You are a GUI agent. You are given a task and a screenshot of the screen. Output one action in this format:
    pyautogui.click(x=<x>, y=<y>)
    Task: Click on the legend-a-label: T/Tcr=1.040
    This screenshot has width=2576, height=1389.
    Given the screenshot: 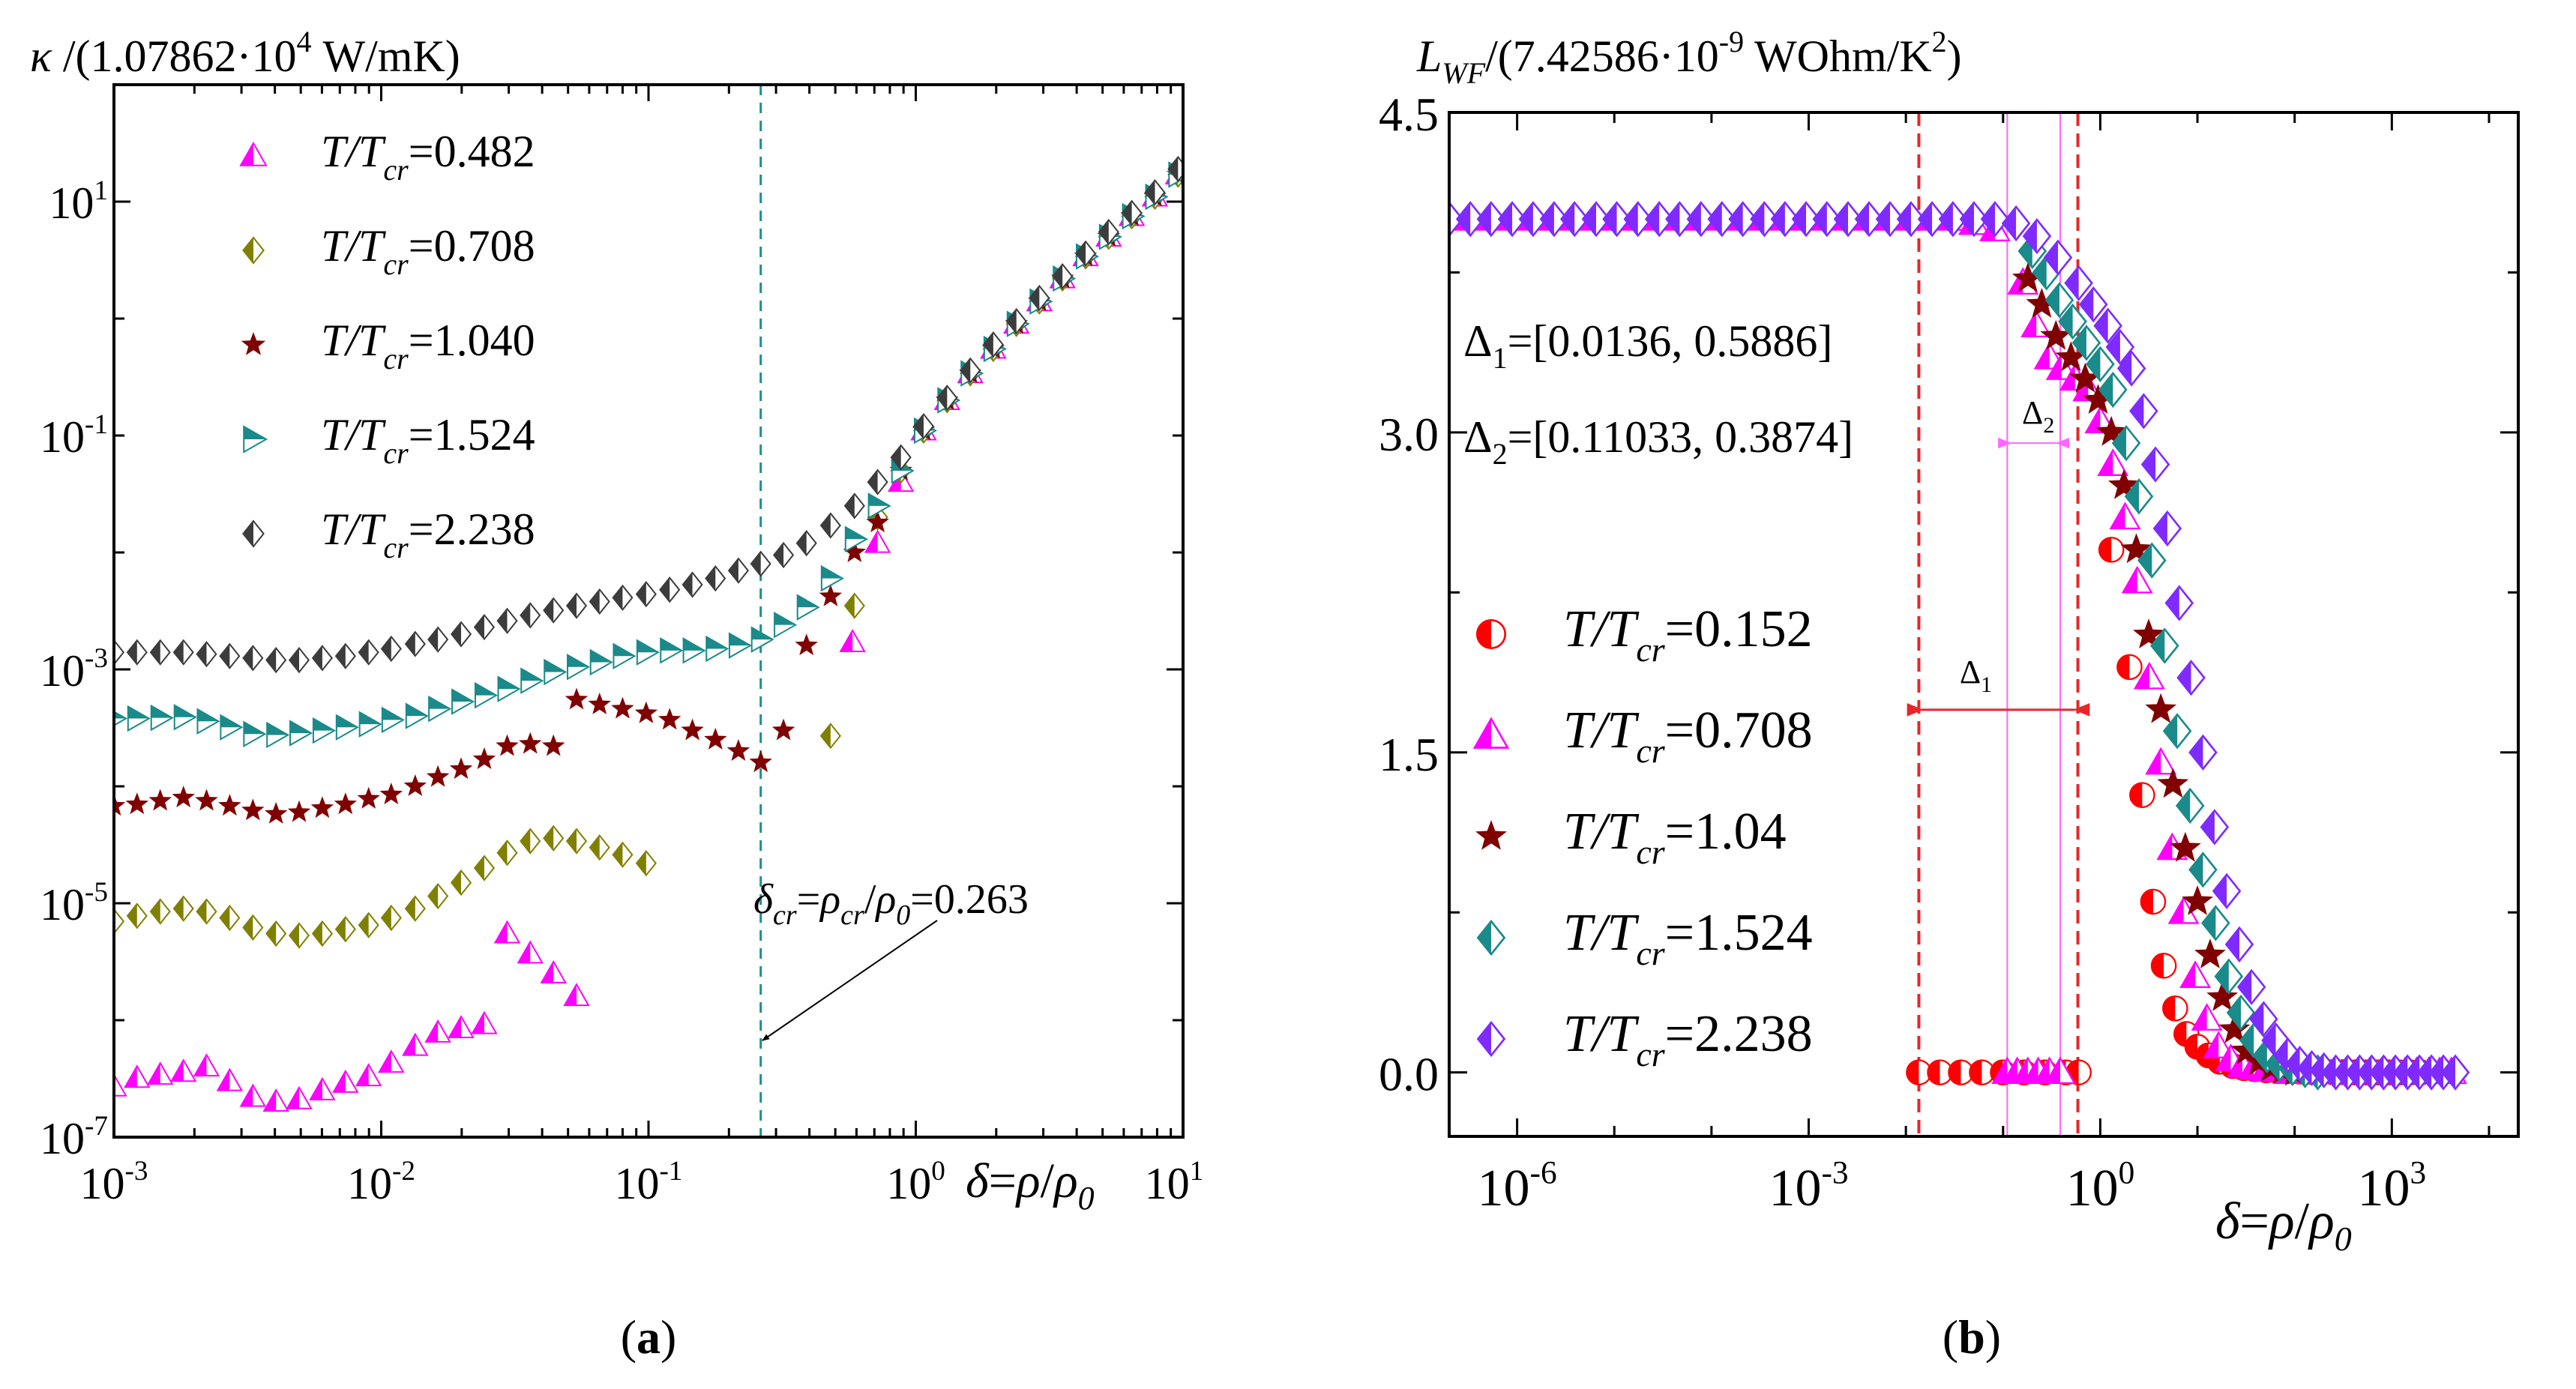 What is the action you would take?
    pyautogui.click(x=428, y=346)
    